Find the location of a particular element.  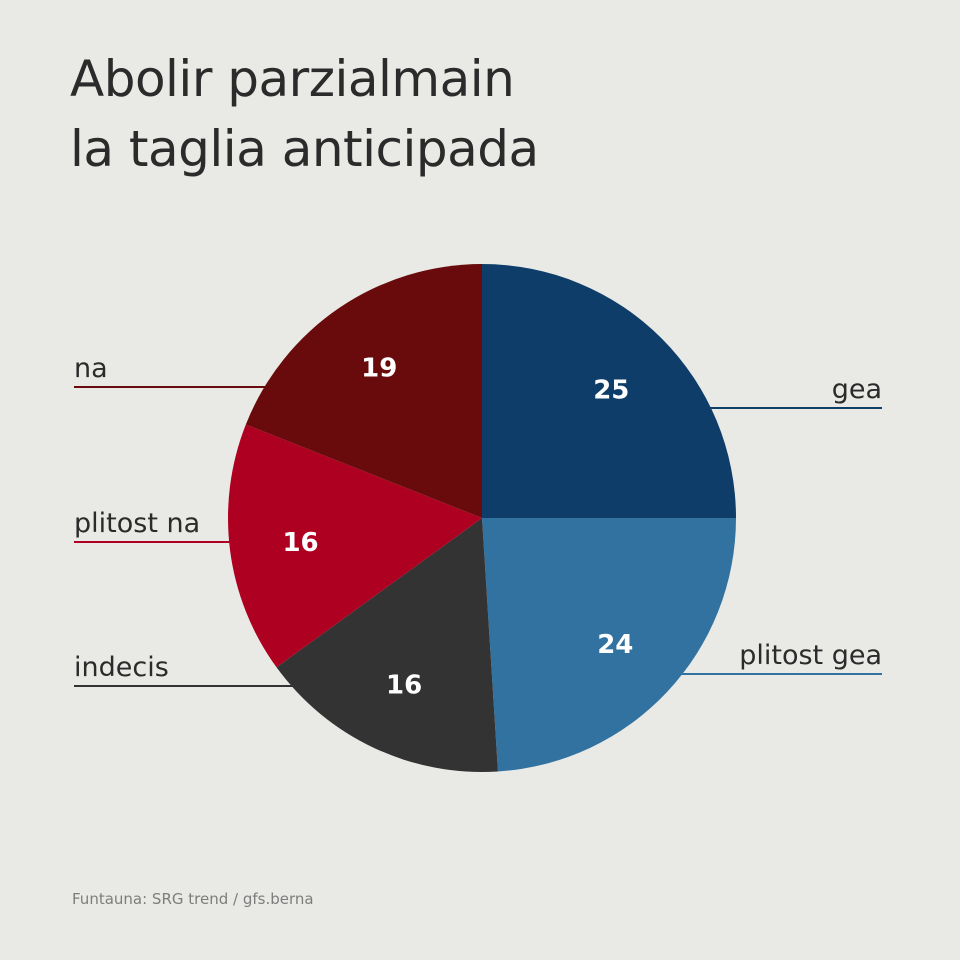

pie-slice-gea is located at coordinates (609, 391).